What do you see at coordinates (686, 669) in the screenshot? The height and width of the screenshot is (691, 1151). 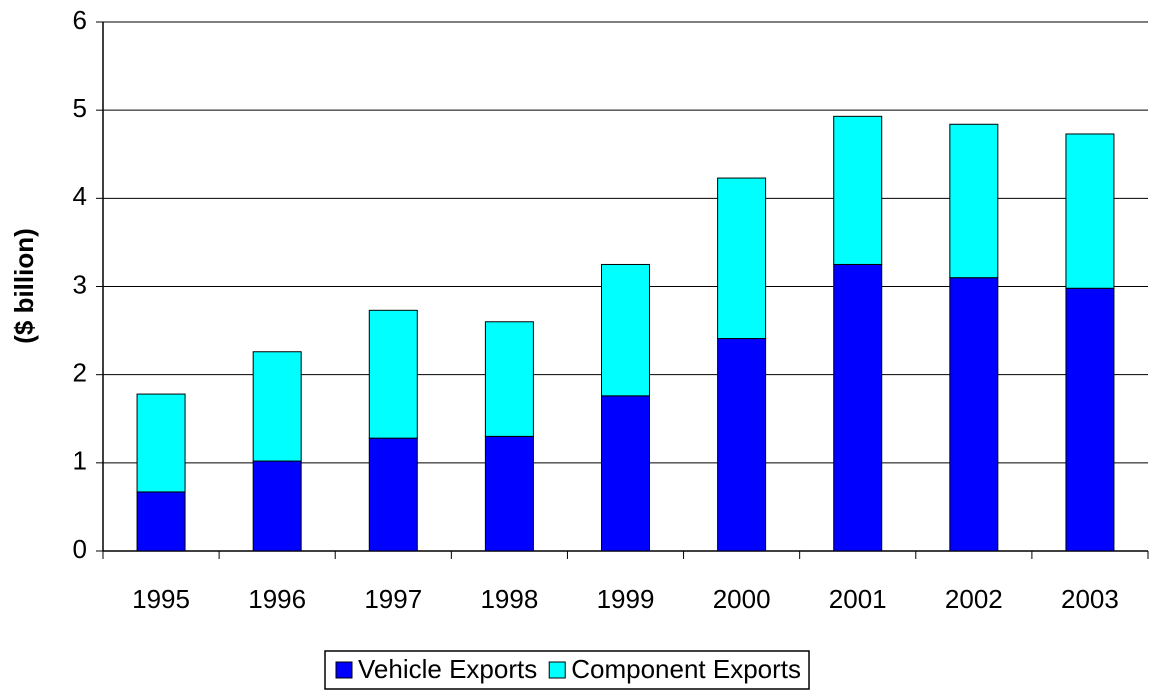 I see `legend-label: Component Exports` at bounding box center [686, 669].